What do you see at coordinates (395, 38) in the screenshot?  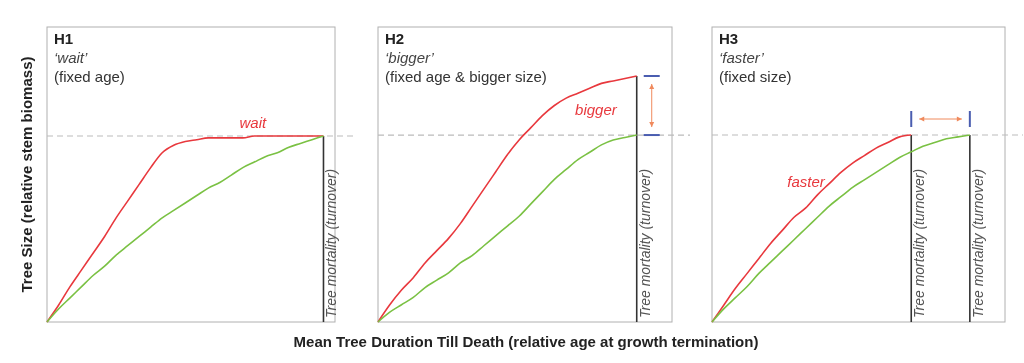 I see `chart-title: H2` at bounding box center [395, 38].